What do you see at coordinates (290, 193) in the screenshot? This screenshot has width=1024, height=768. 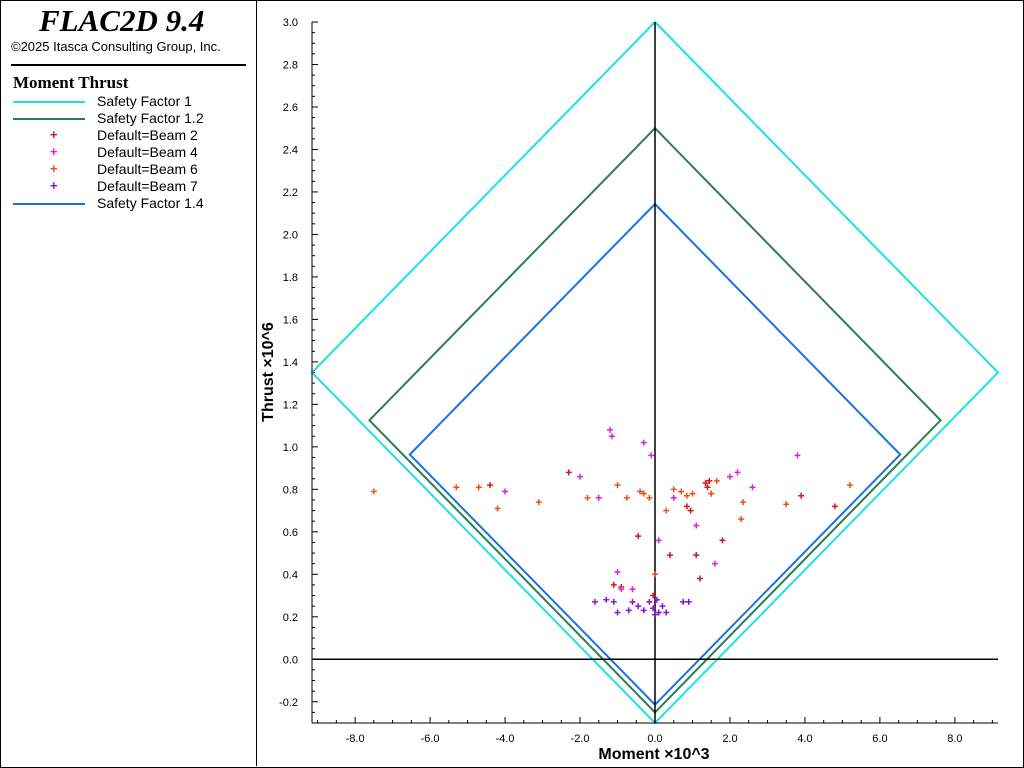 I see `y-tick-label: 2.2` at bounding box center [290, 193].